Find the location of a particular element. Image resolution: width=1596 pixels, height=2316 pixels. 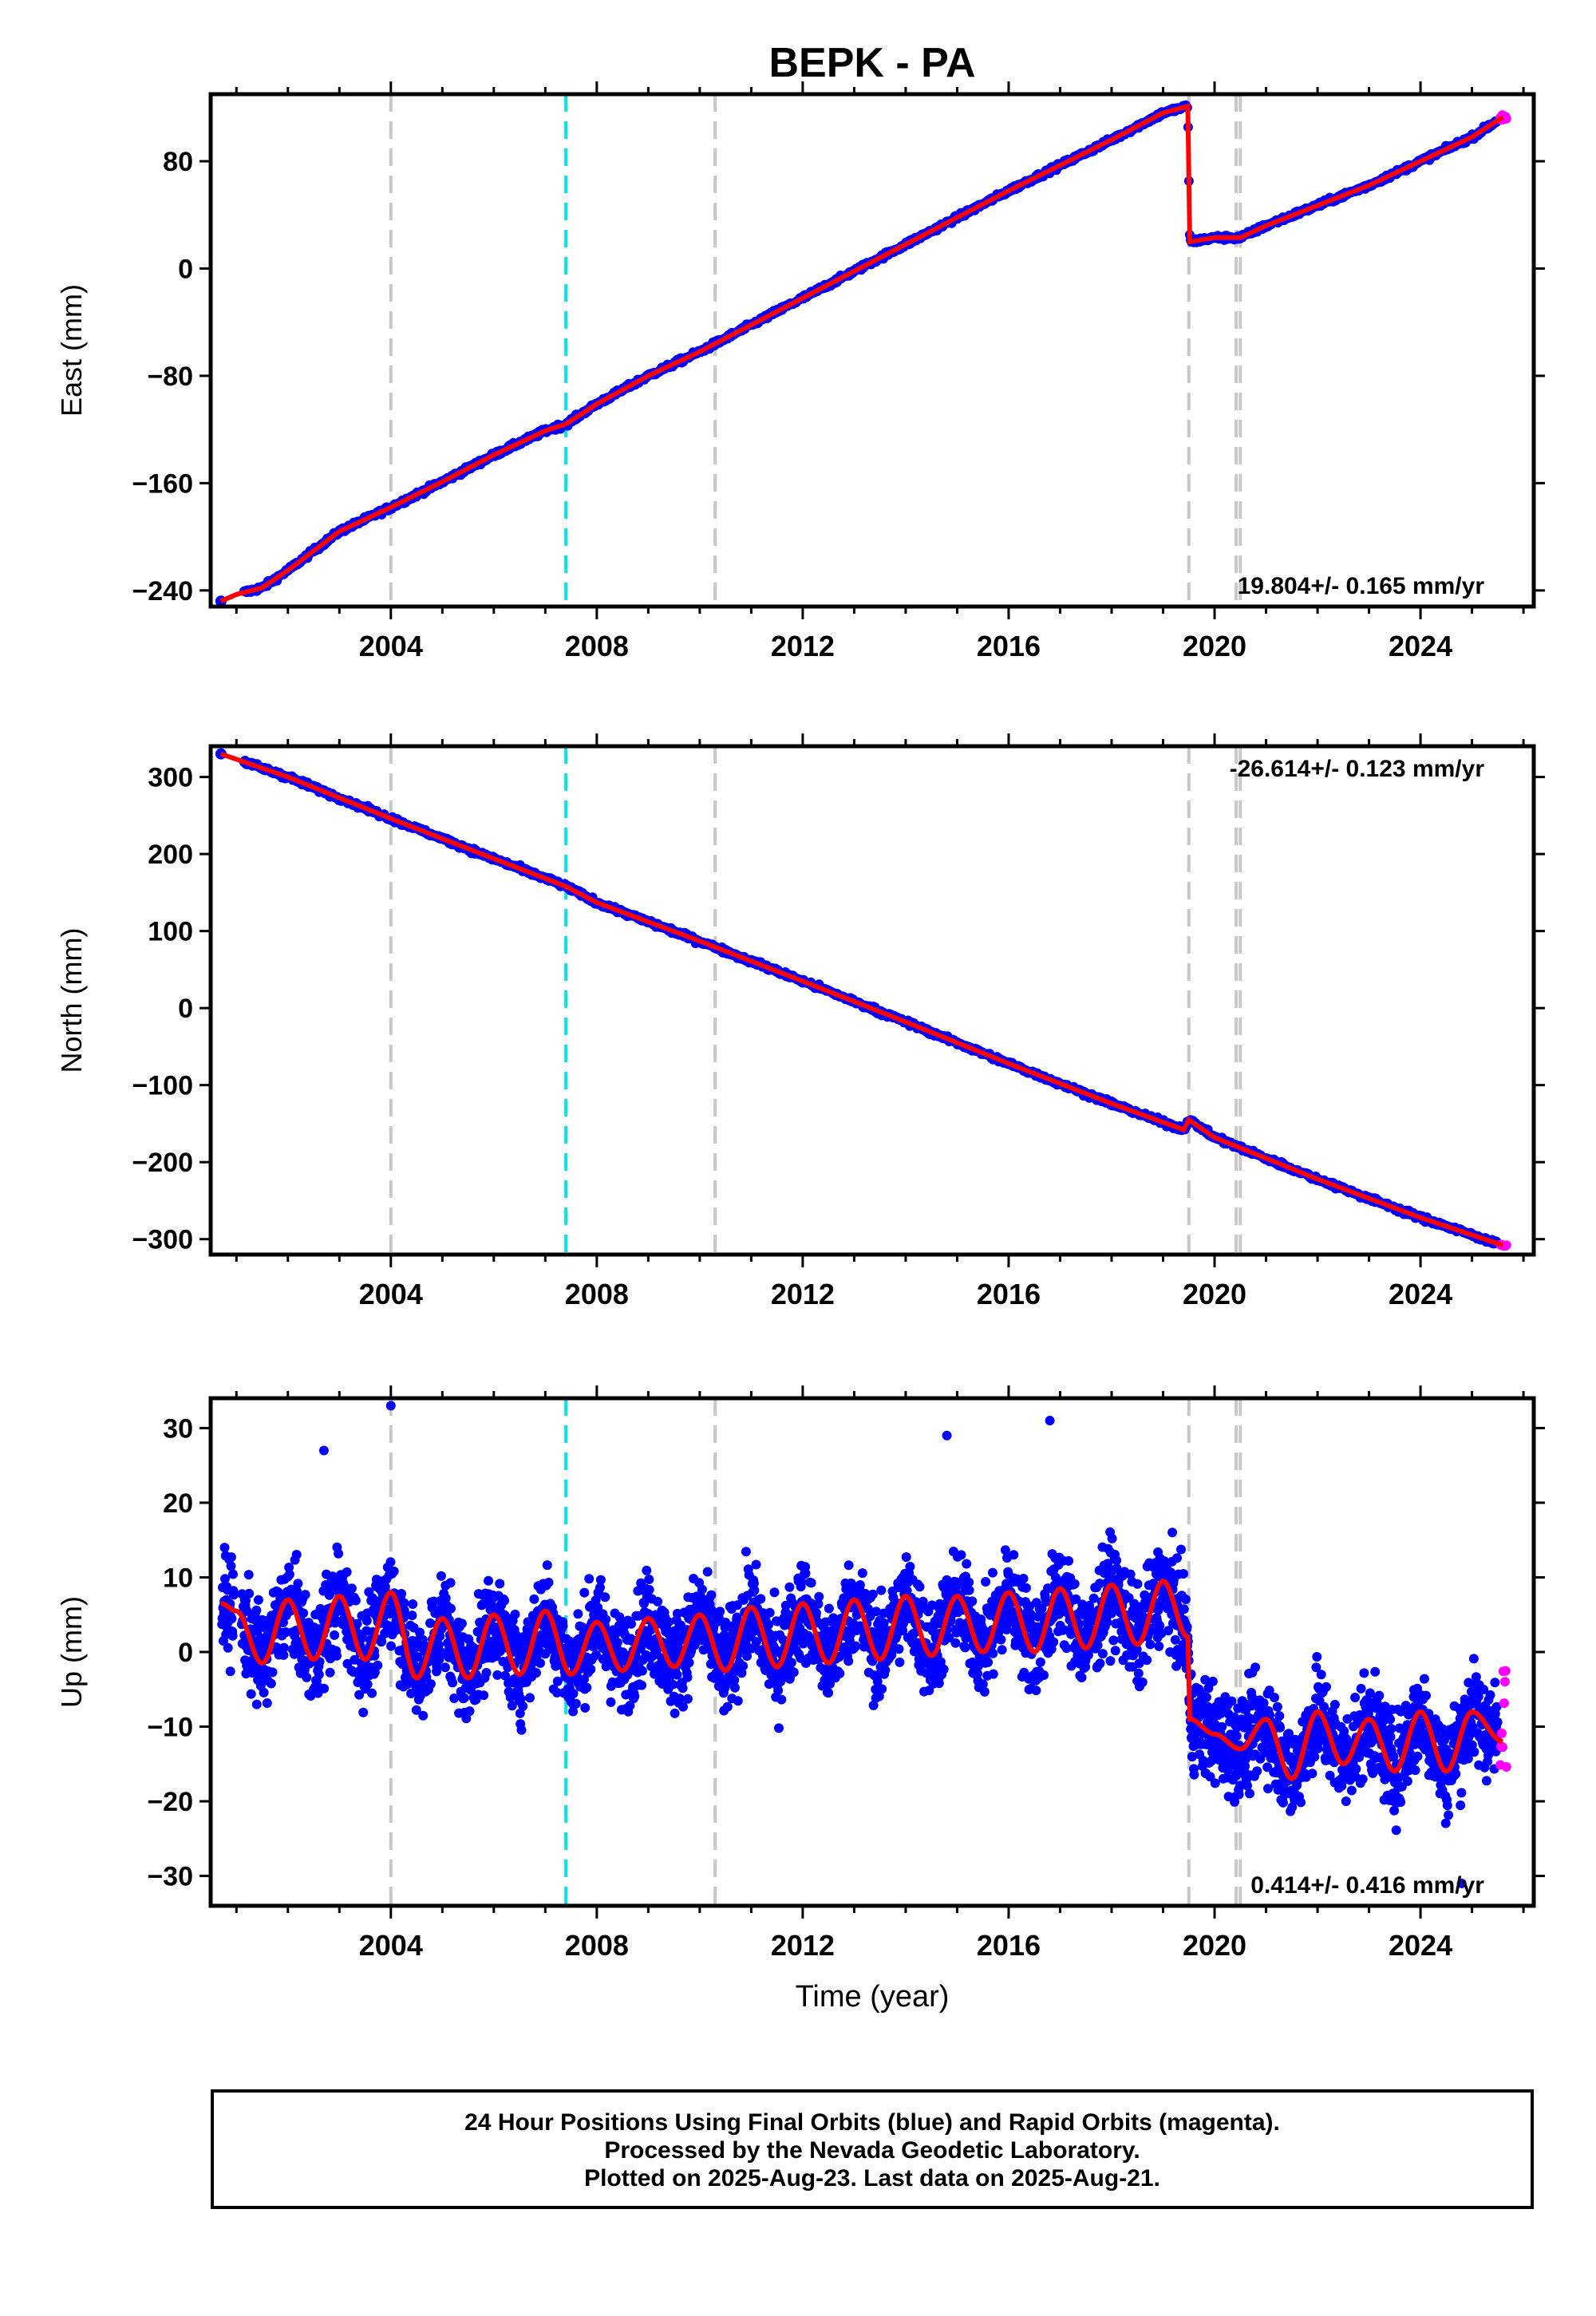

y-tick-label: −160 is located at coordinates (162, 483).